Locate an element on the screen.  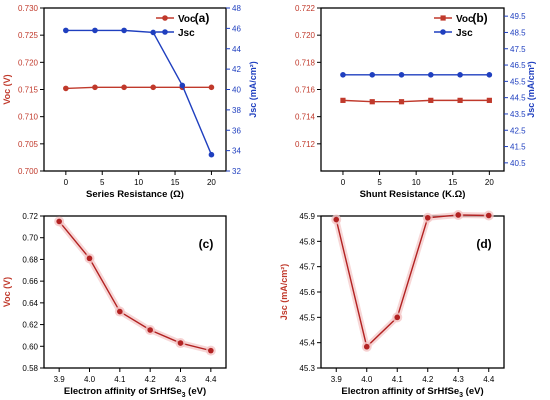
x-tick-label: 15 is located at coordinates (175, 182).